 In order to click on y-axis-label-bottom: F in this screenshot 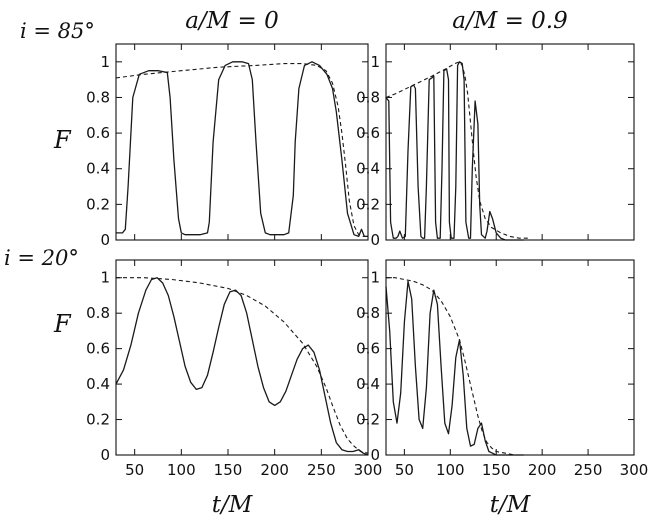, I will do `click(62, 324)`.